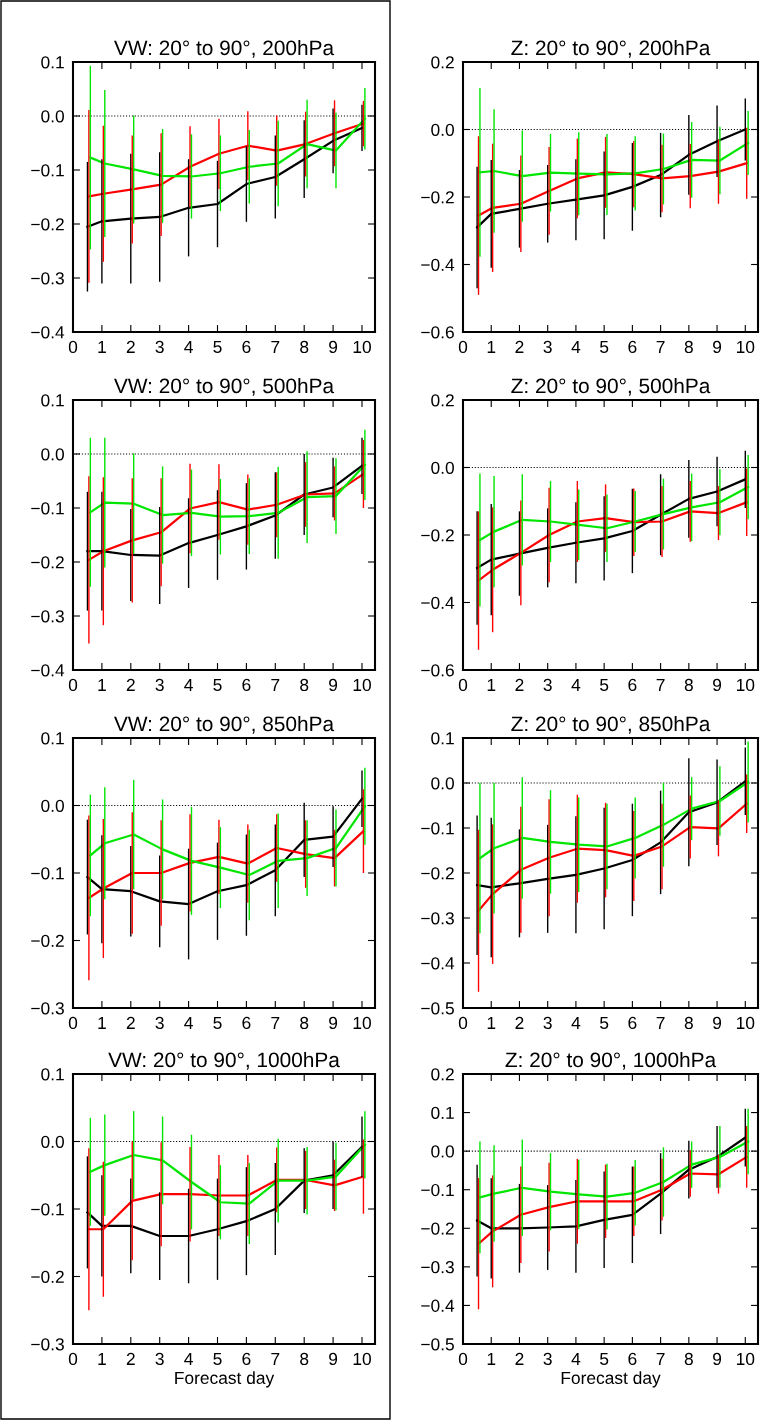 This screenshot has width=760, height=1420. Describe the element at coordinates (224, 386) in the screenshot. I see `chart-title: VW: 20° to 90°, 500hPa` at that location.